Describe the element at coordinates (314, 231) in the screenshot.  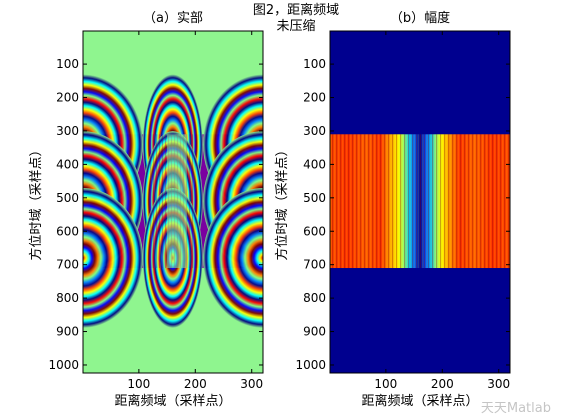
I see `panel-b-ytick-label: 600` at that location.